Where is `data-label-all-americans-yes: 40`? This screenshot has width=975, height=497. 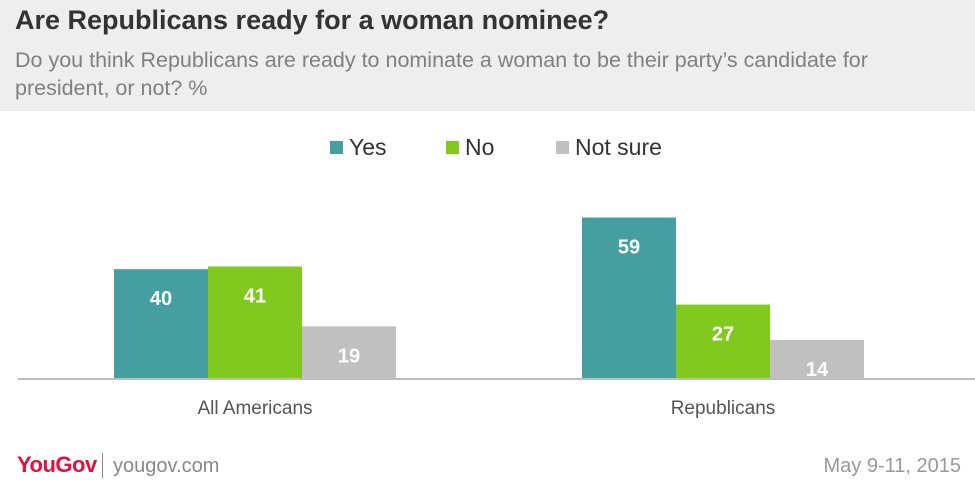
data-label-all-americans-yes: 40 is located at coordinates (161, 299).